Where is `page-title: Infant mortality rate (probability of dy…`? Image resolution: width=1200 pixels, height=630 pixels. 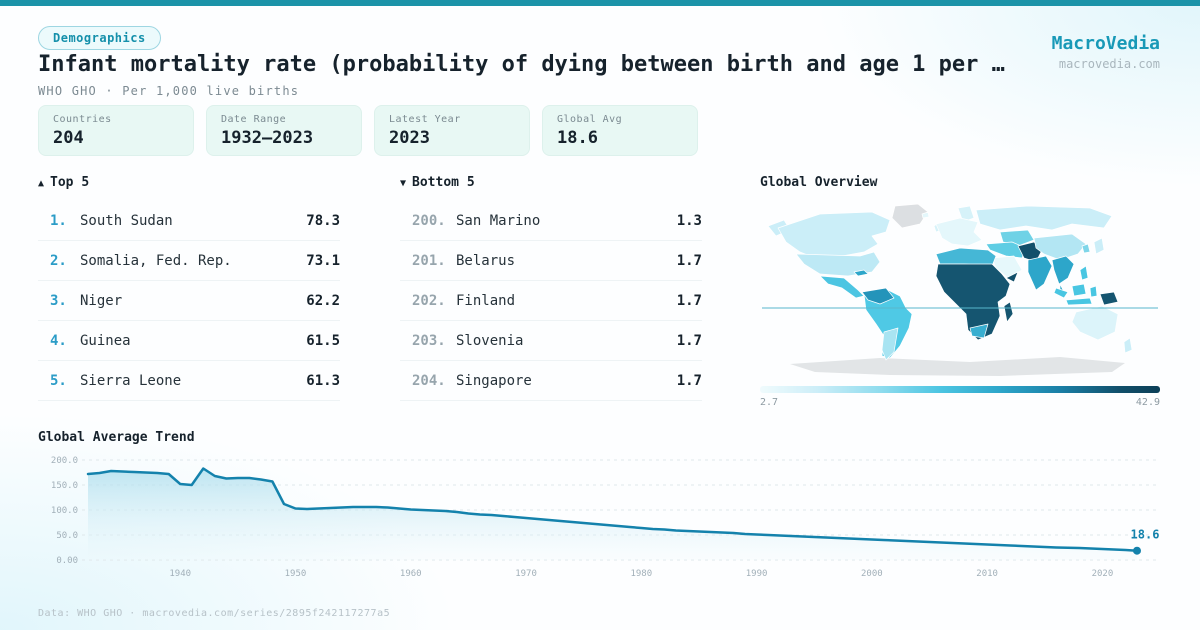
page-title: Infant mortality rate (probability of dy… is located at coordinates (521, 64).